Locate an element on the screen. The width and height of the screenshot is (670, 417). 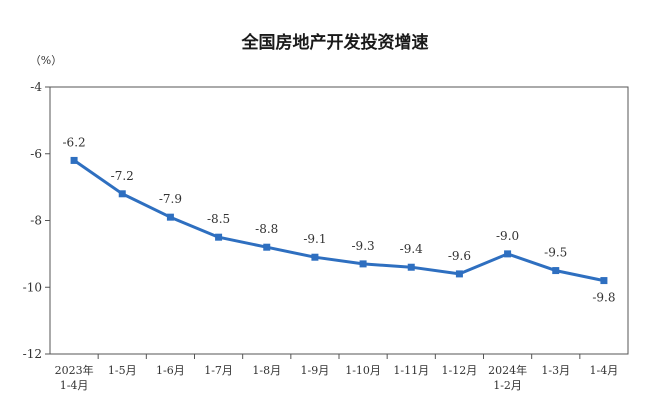
x-tick-label-line: 1-6月 is located at coordinates (170, 370).